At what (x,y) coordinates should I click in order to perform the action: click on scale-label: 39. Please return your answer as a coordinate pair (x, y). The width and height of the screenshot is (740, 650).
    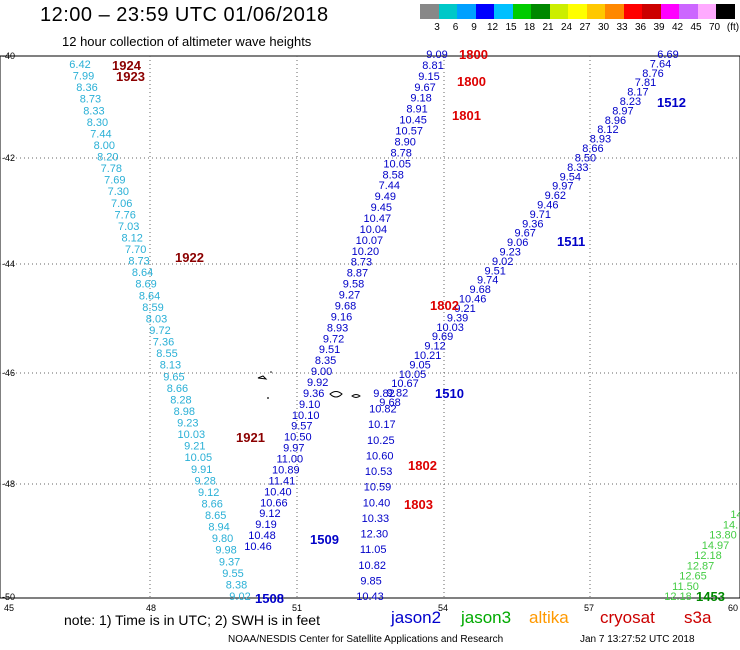
    Looking at the image, I should click on (659, 27).